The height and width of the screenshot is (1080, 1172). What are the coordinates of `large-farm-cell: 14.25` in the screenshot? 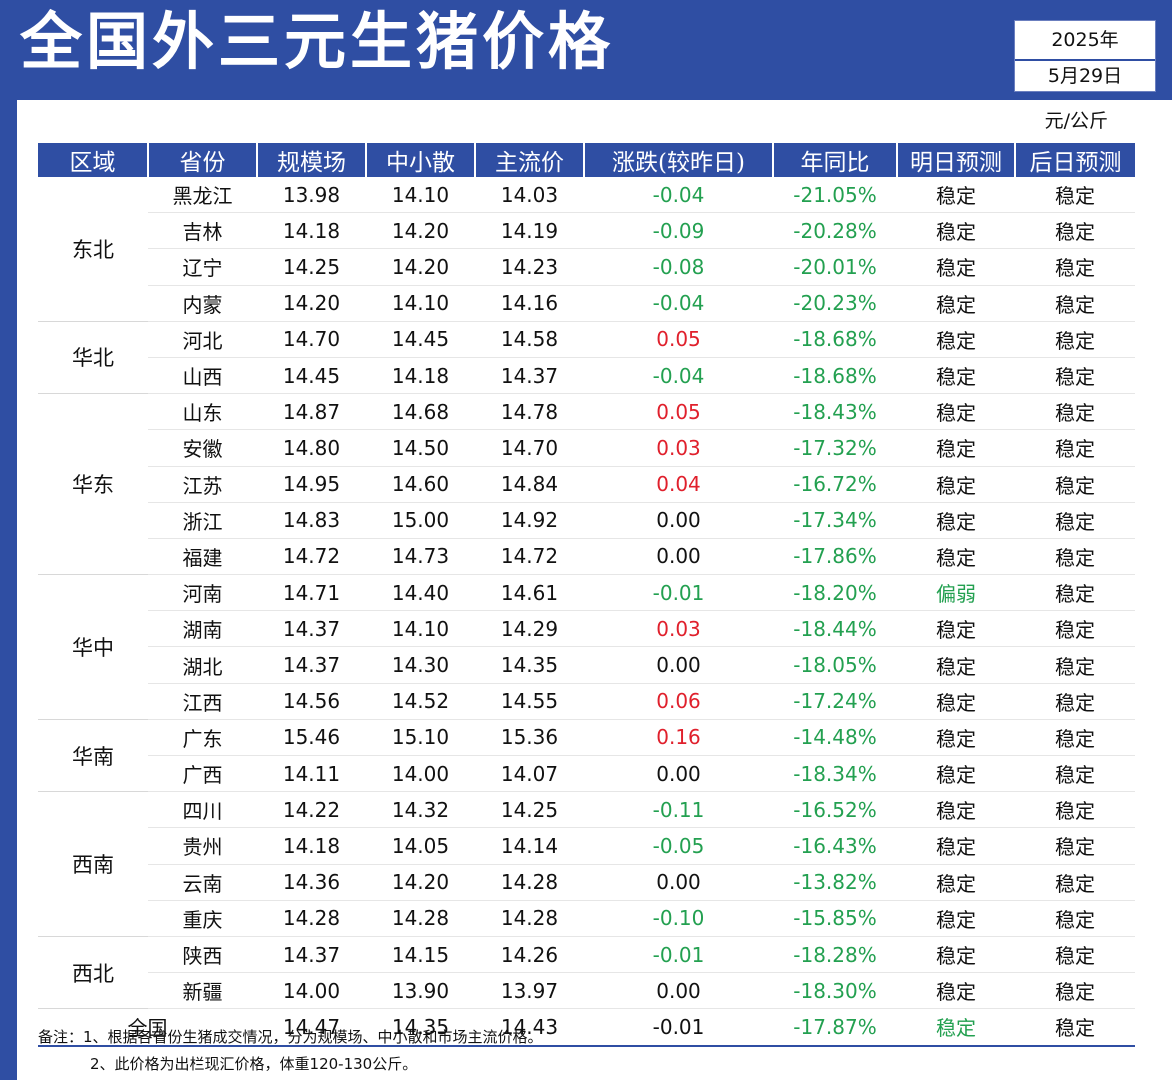 It's located at (311, 267).